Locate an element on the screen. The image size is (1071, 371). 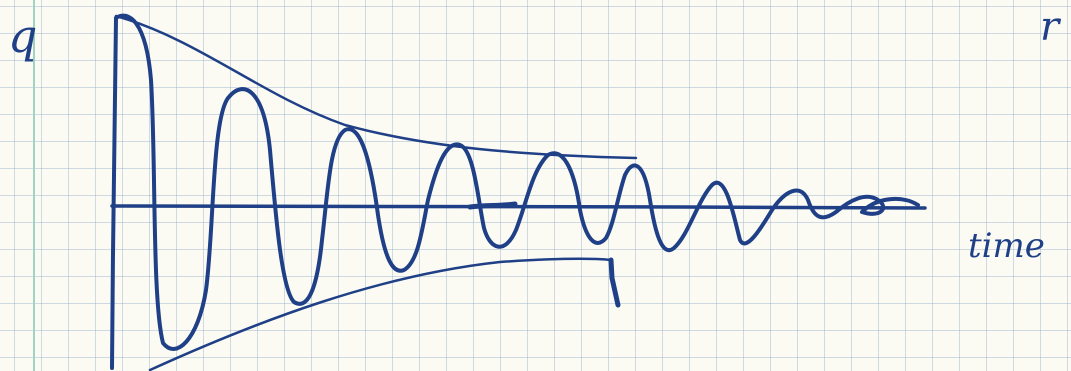
margin-line is located at coordinates (34, 185).